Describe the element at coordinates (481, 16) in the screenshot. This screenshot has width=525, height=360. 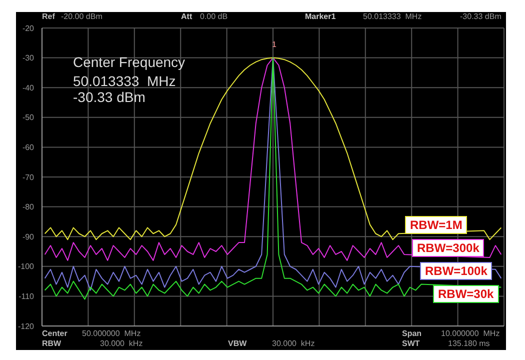
I see `text: -30.33 dBm` at that location.